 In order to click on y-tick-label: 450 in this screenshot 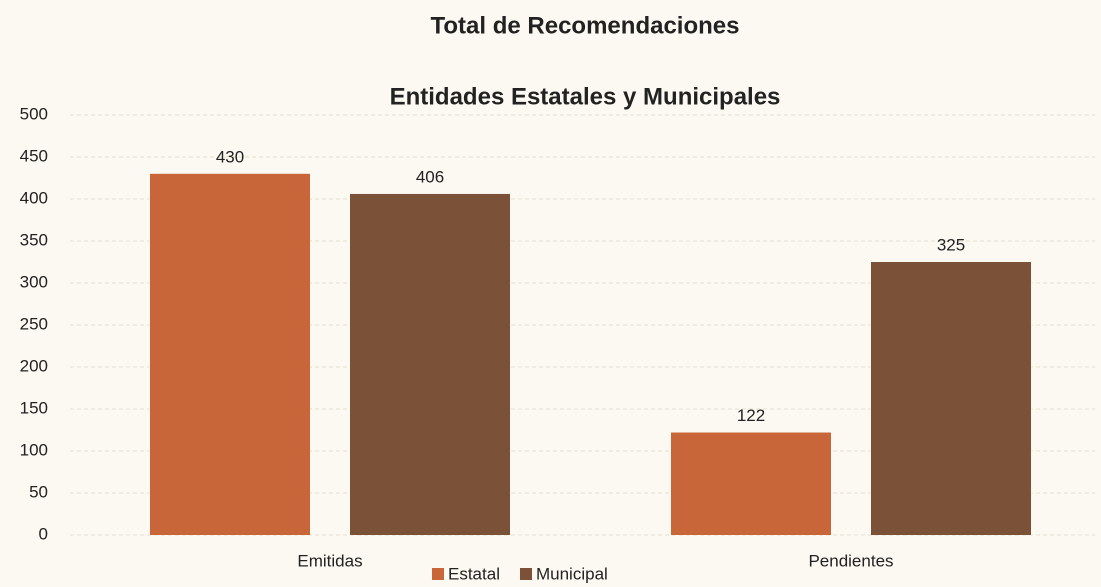, I will do `click(34, 155)`.